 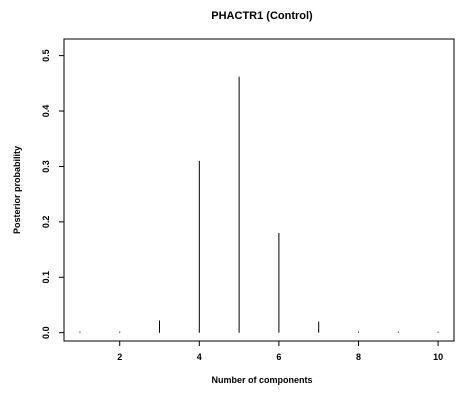 What do you see at coordinates (52, 194) in the screenshot?
I see `y-axis: 0.0 0.1 0.2 0.3 0.4 0.5` at bounding box center [52, 194].